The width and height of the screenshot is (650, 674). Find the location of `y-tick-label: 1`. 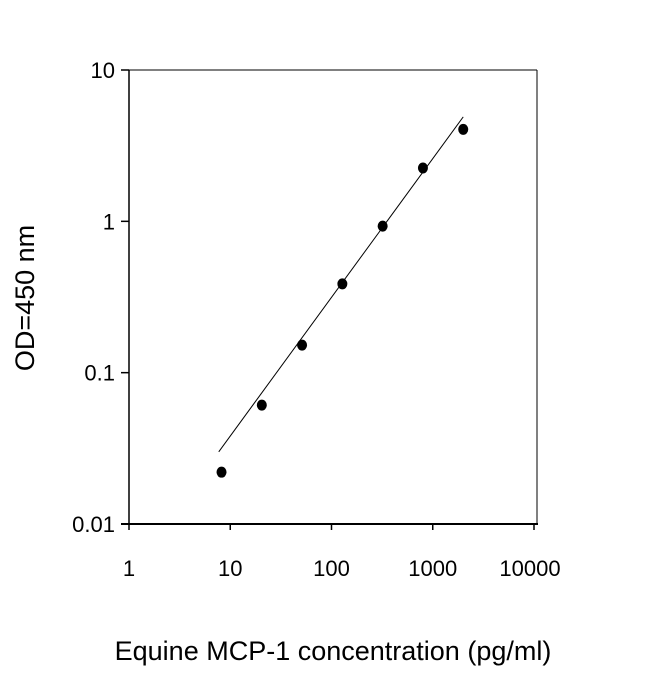

y-tick-label: 1 is located at coordinates (109, 221).